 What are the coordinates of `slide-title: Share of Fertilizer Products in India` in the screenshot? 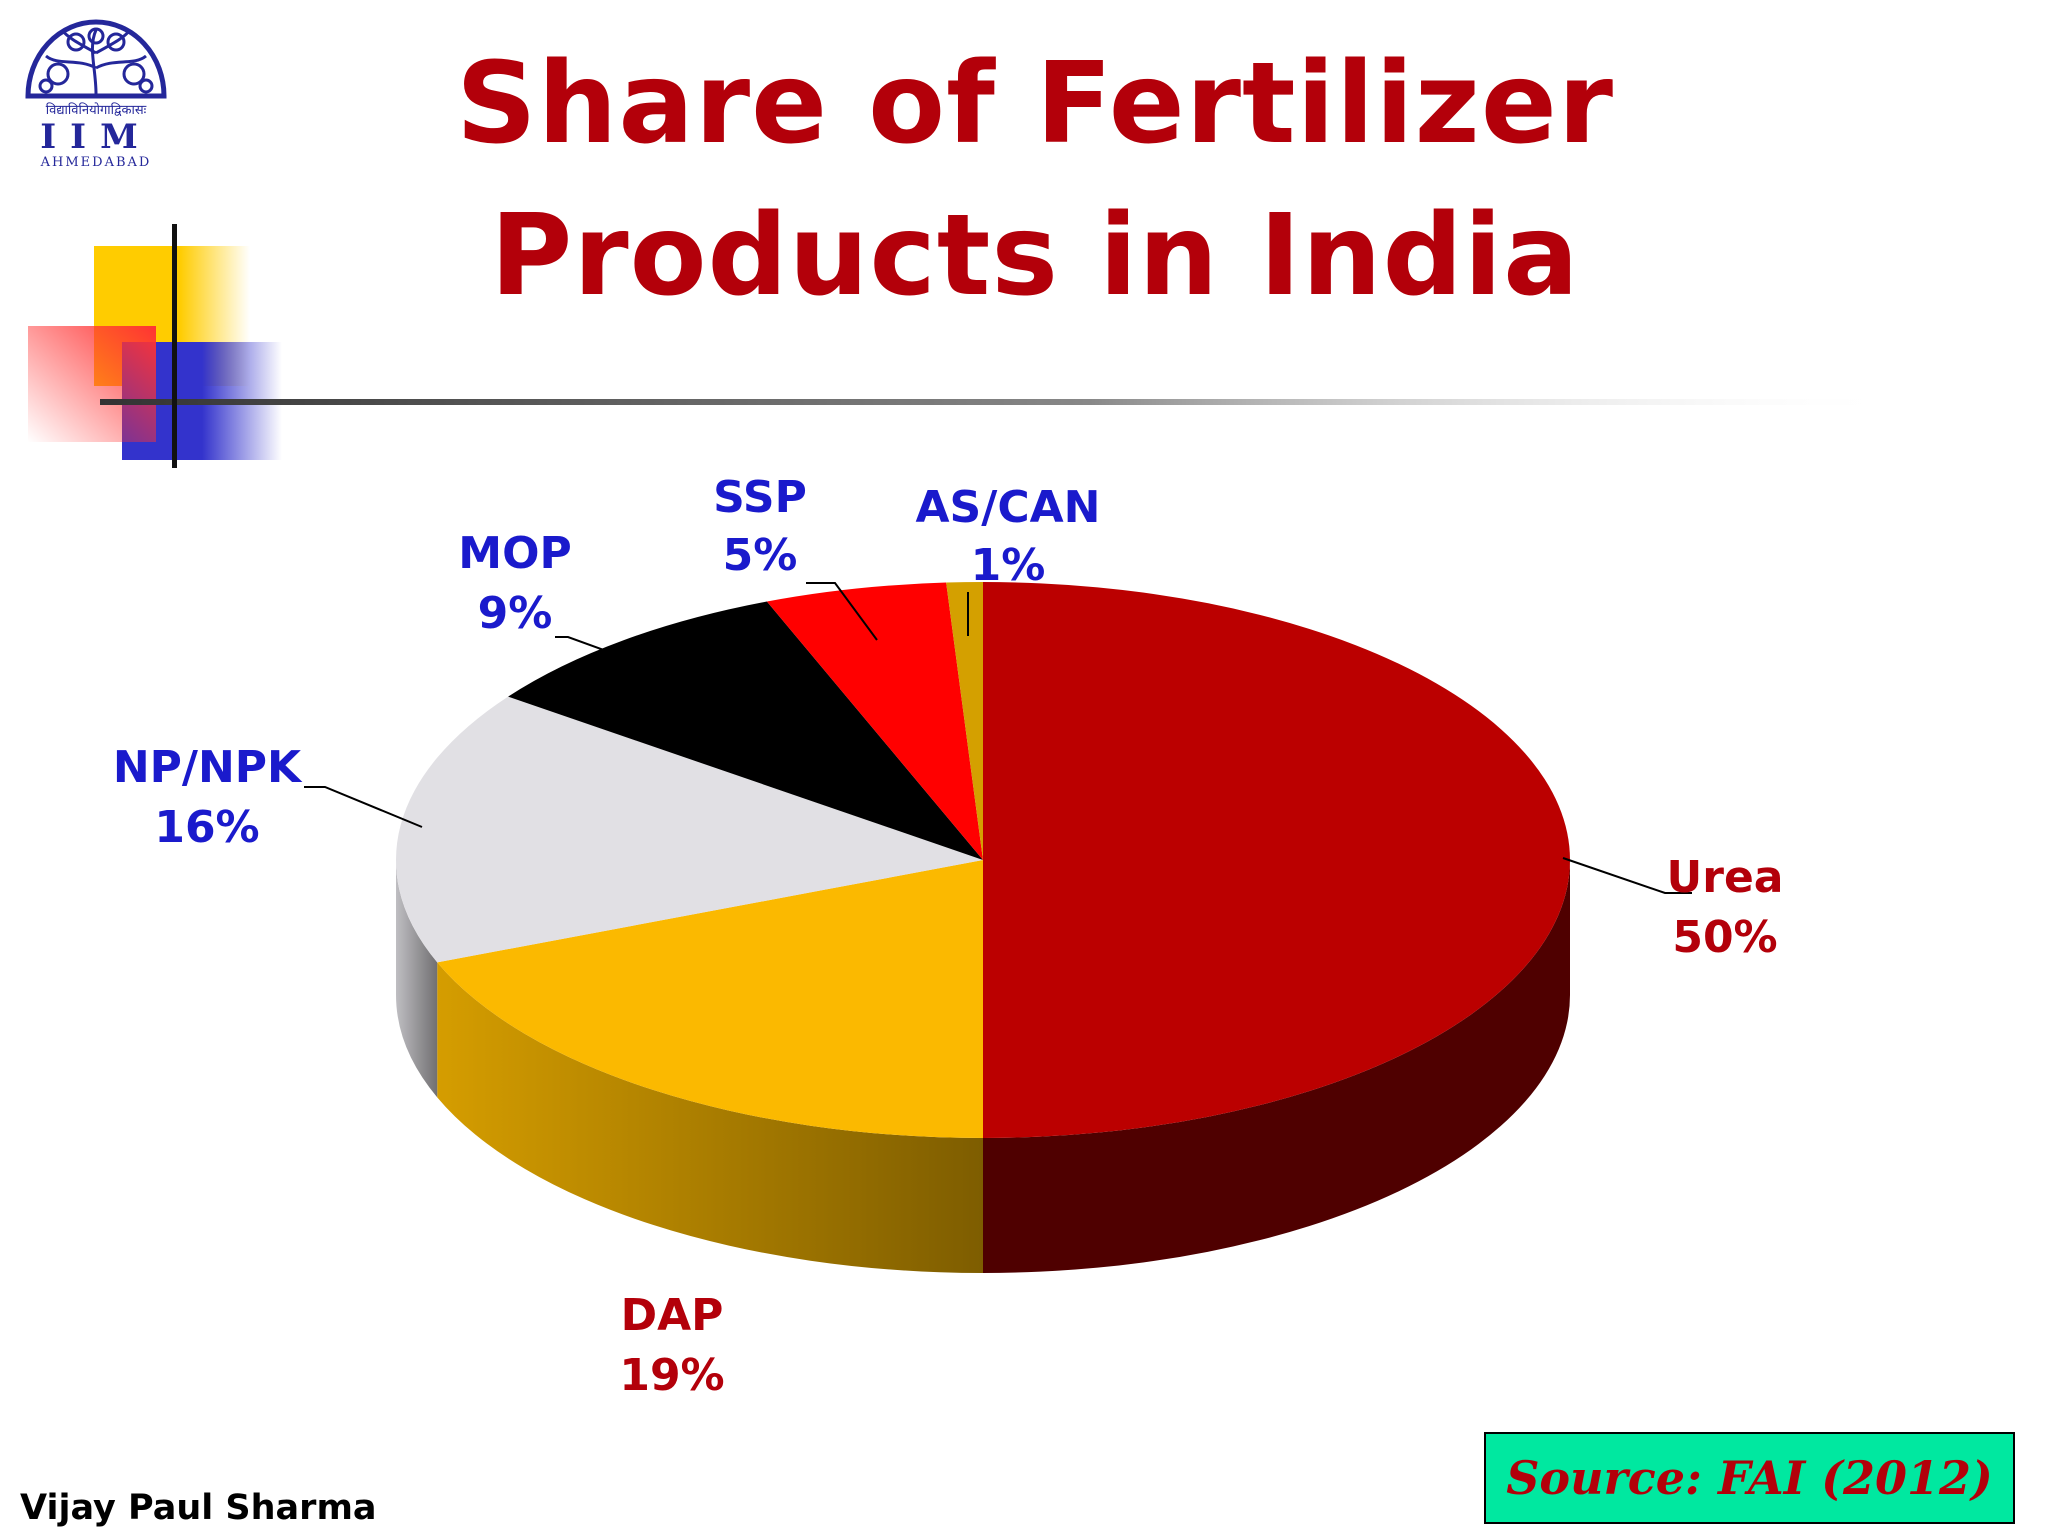 It's located at (1035, 180).